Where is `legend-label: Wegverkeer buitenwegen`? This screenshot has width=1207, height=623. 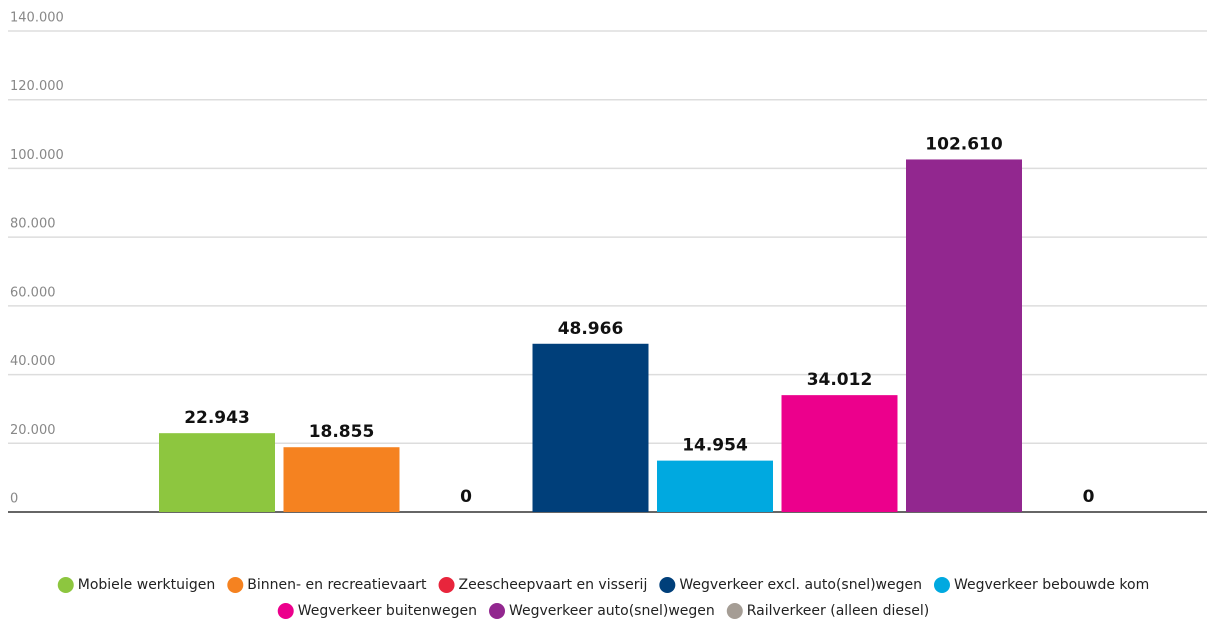 legend-label: Wegverkeer buitenwegen is located at coordinates (387, 611).